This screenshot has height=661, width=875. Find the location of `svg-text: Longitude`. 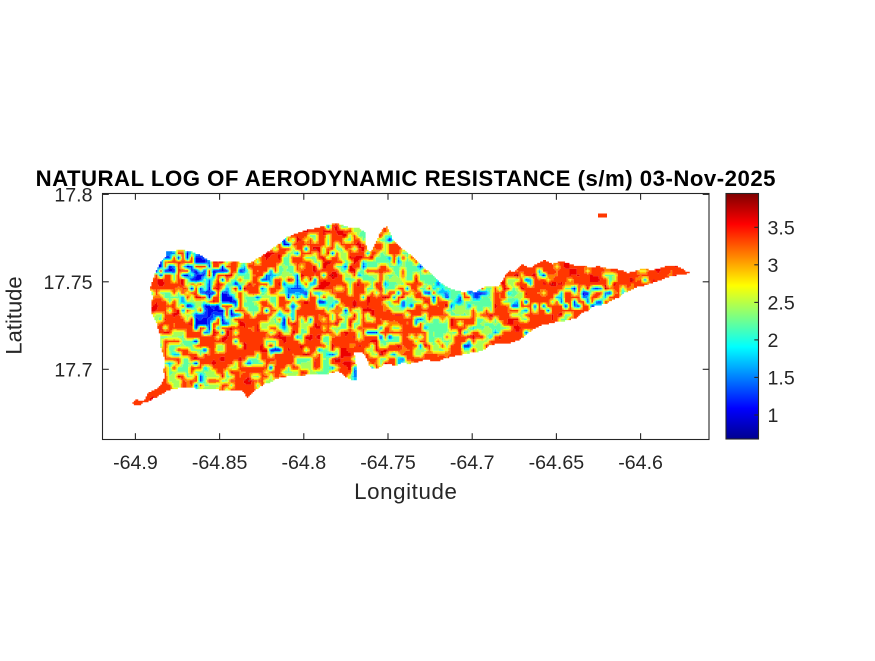

svg-text: Longitude is located at coordinates (405, 491).